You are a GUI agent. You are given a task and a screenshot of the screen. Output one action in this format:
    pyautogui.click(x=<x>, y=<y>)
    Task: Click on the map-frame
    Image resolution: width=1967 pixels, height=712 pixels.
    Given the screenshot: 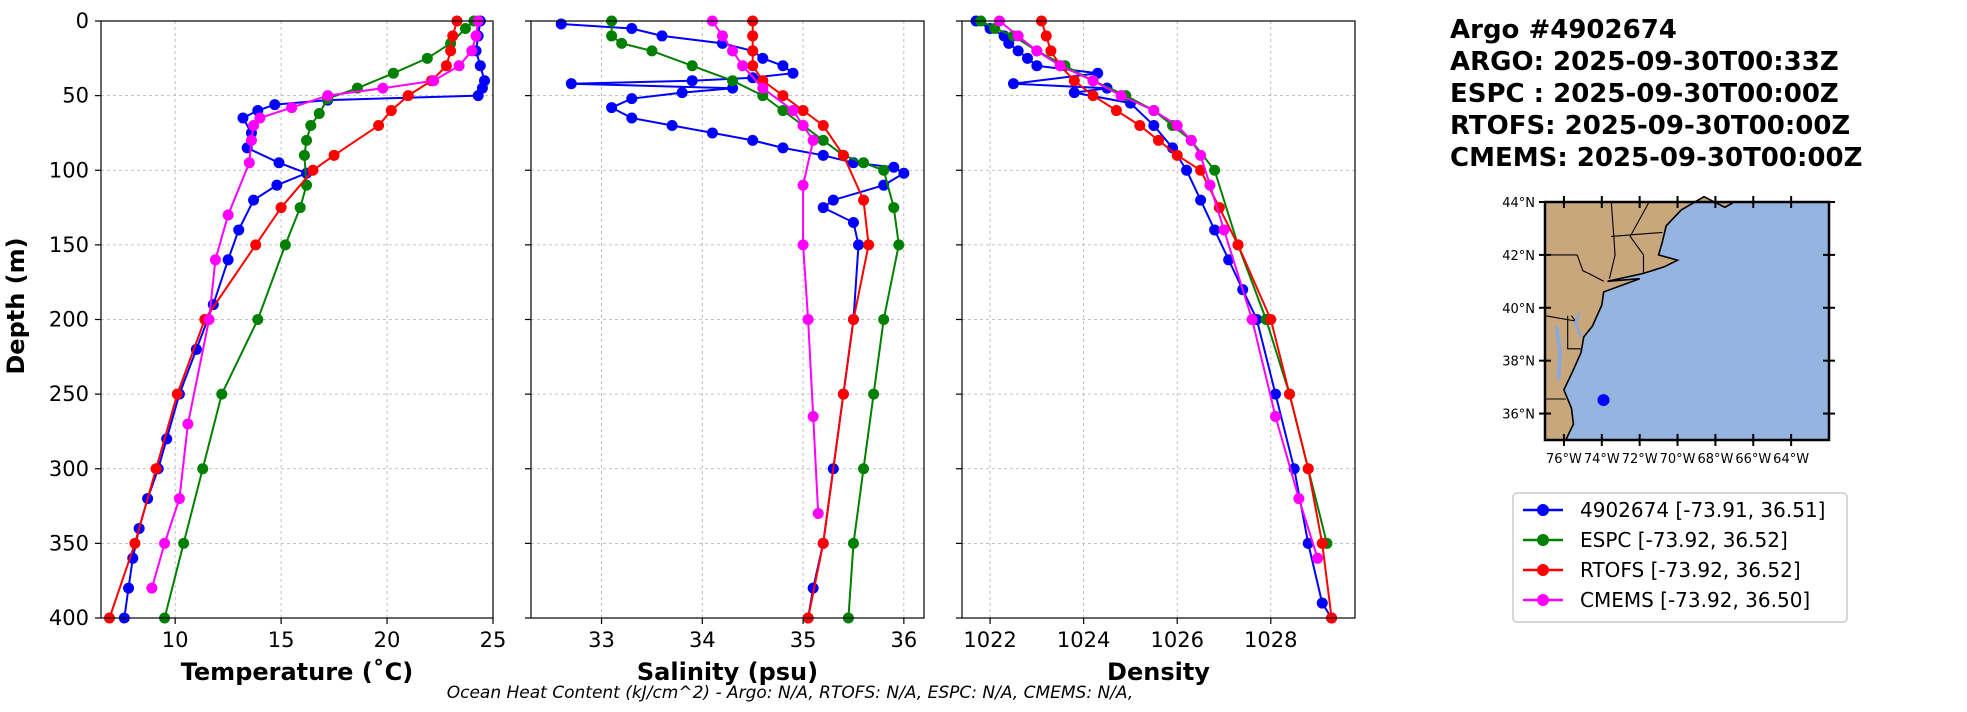 What is the action you would take?
    pyautogui.click(x=1687, y=321)
    